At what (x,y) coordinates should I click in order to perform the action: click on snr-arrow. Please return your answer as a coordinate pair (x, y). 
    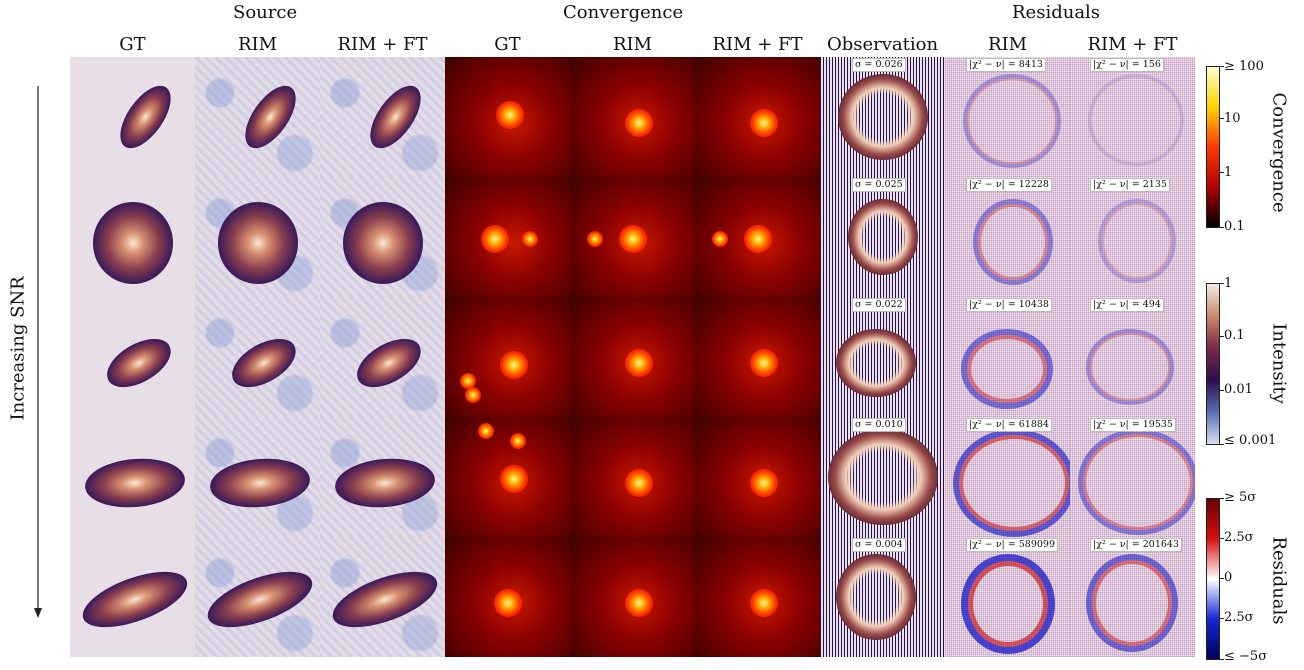
    Looking at the image, I should click on (38, 352).